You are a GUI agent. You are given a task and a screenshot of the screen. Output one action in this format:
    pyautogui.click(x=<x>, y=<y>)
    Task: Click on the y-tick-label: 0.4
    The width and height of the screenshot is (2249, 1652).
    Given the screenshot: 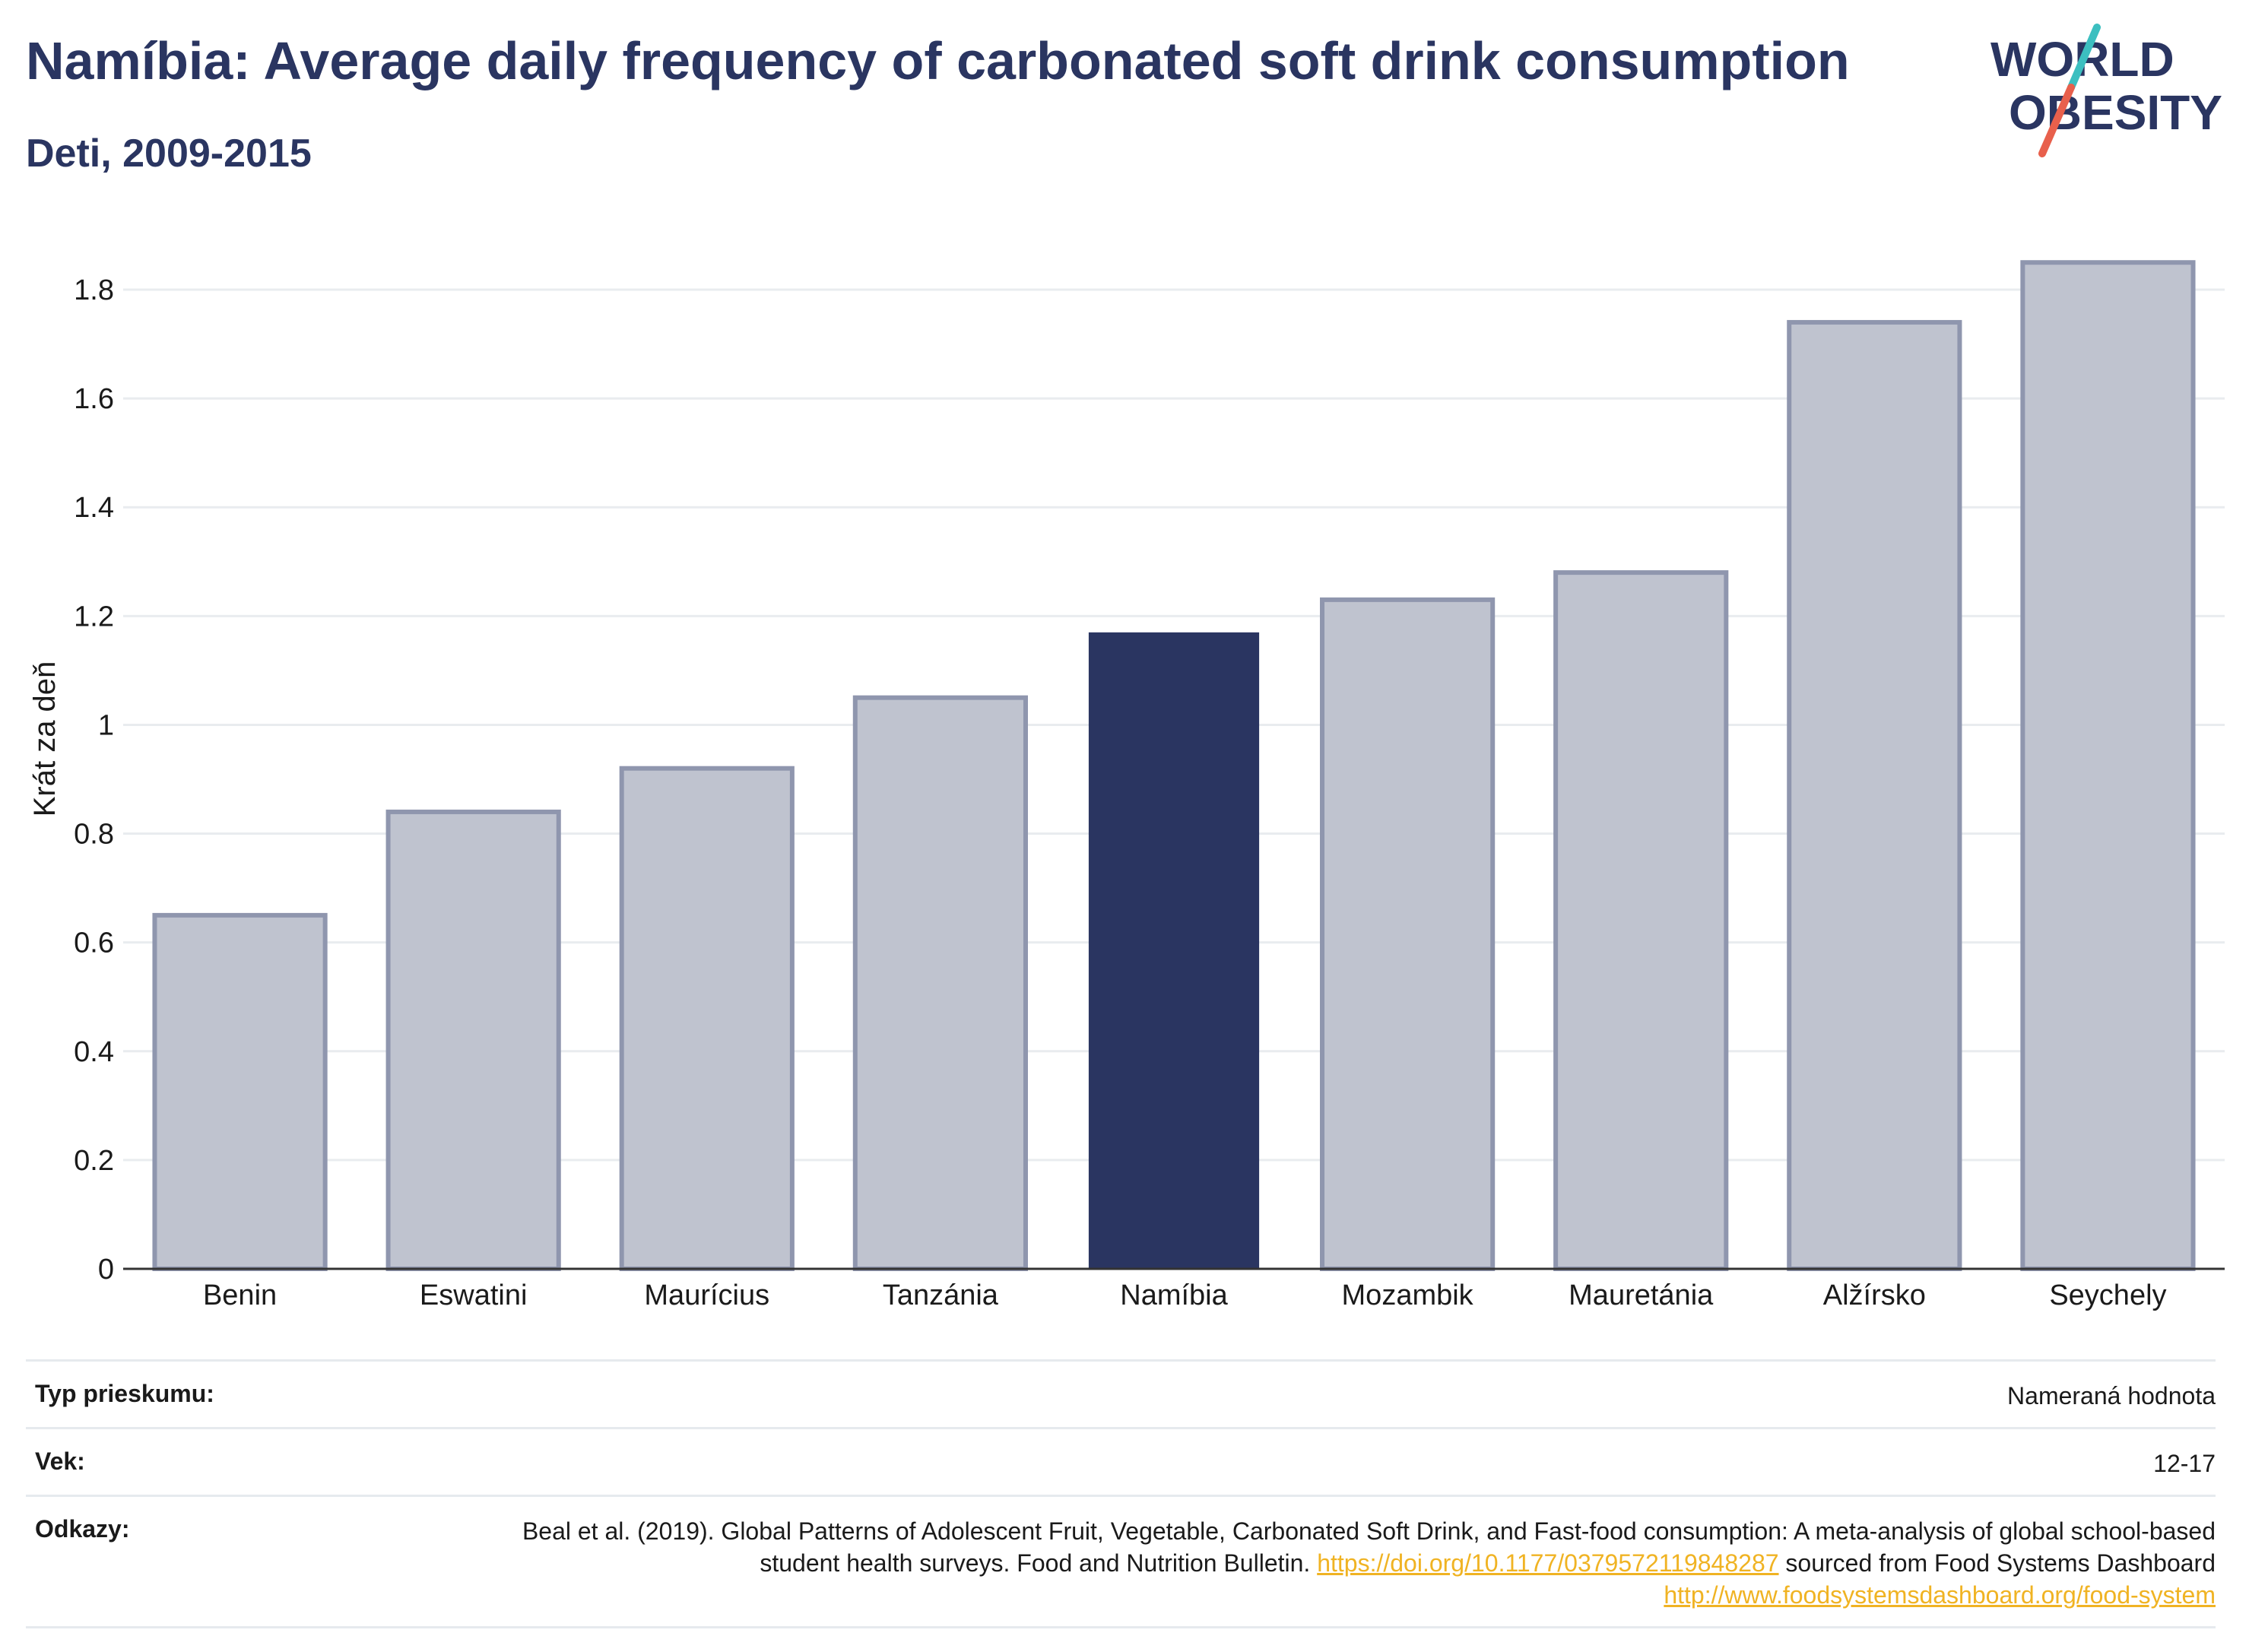 What is the action you would take?
    pyautogui.click(x=94, y=1052)
    